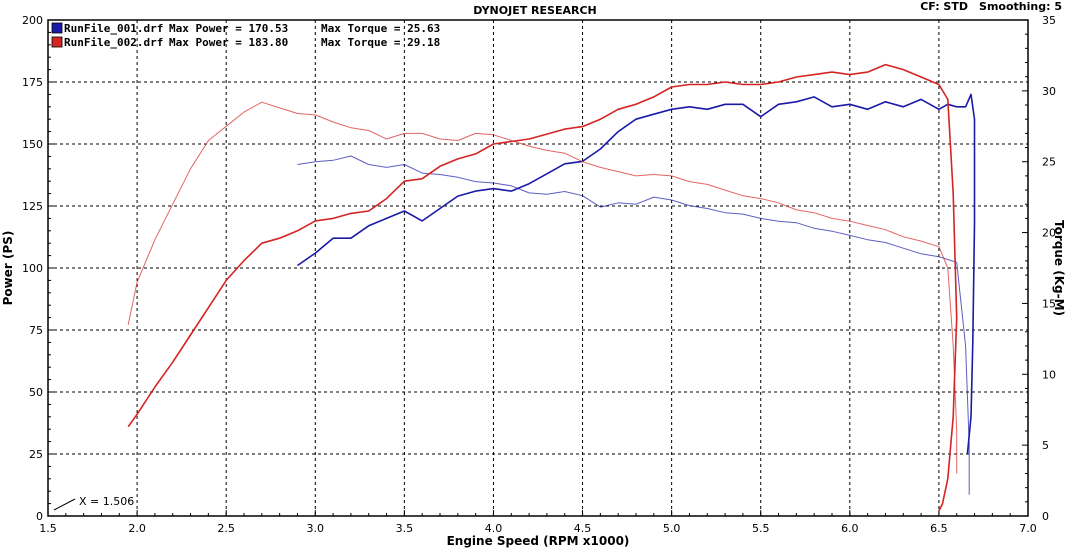  I want to click on y-tick-label: 100, so click(32, 268).